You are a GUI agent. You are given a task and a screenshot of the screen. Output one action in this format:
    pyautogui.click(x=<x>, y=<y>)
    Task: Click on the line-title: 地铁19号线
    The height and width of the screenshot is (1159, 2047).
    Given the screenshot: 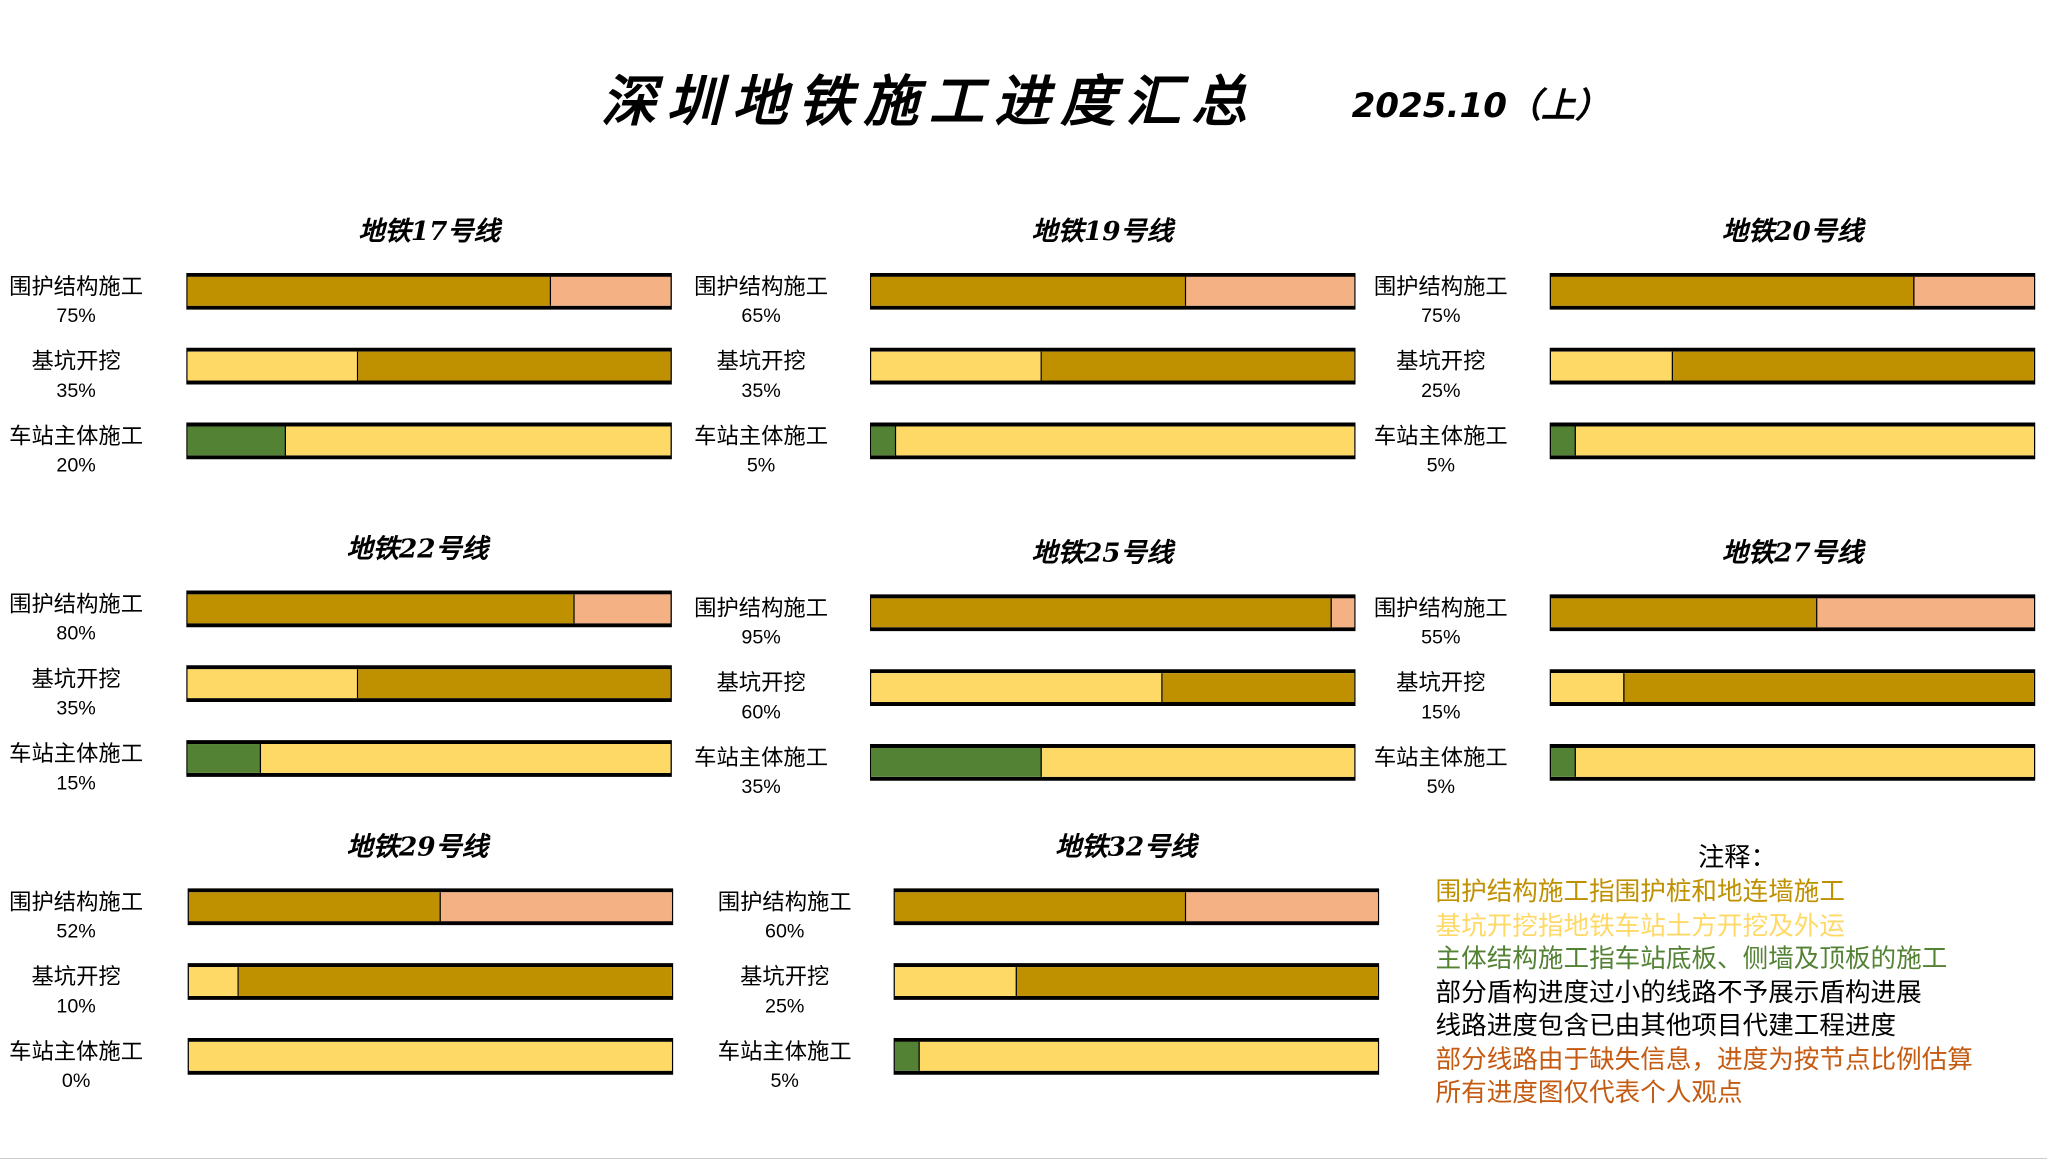 What is the action you would take?
    pyautogui.click(x=1102, y=231)
    